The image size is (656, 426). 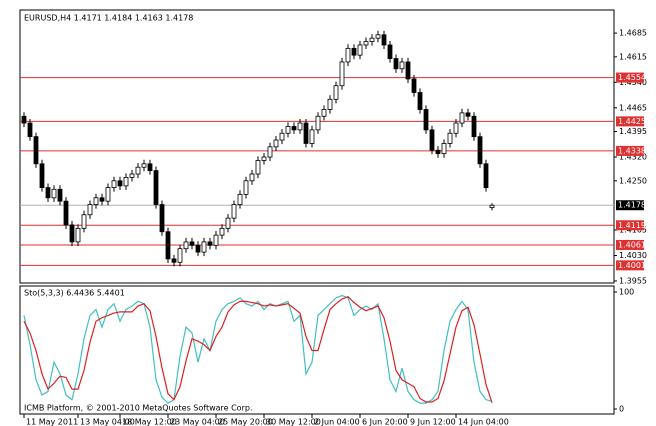 I want to click on x-tick-label: 18 May 12:00, so click(x=149, y=422).